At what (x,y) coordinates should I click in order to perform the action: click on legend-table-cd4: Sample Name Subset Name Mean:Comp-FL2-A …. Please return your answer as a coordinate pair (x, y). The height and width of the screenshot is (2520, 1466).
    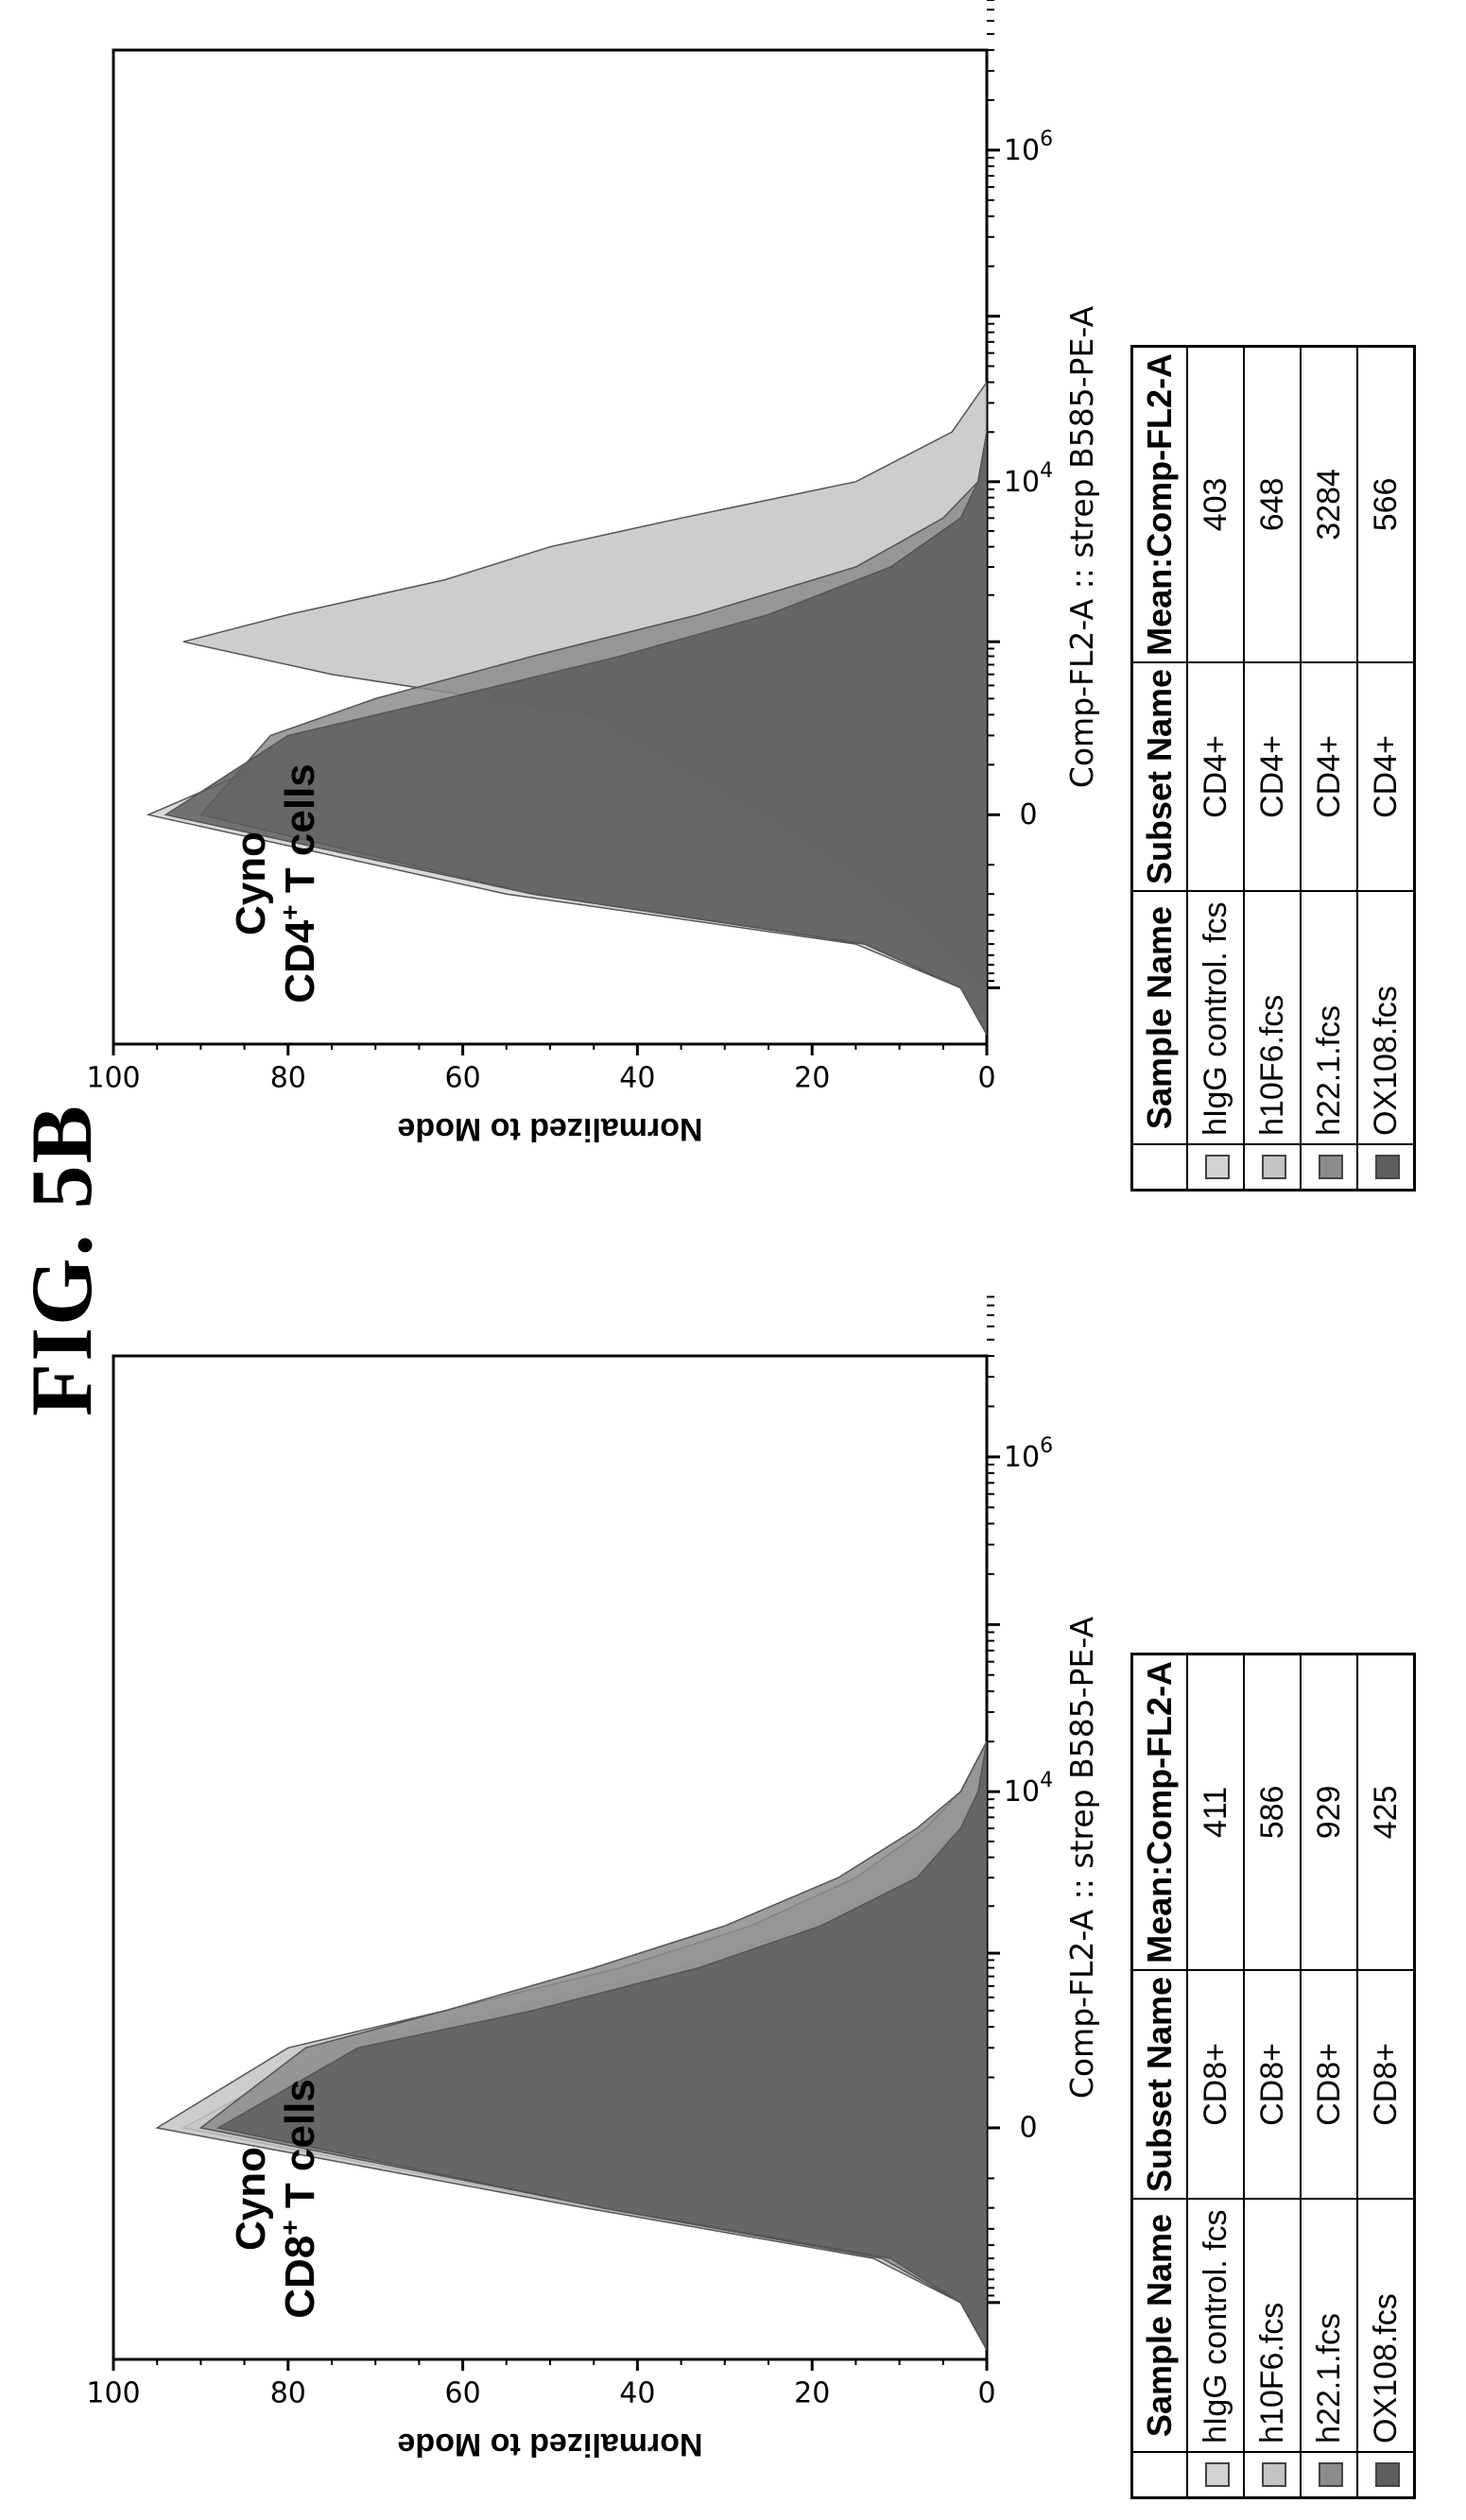
    Looking at the image, I should click on (1273, 767).